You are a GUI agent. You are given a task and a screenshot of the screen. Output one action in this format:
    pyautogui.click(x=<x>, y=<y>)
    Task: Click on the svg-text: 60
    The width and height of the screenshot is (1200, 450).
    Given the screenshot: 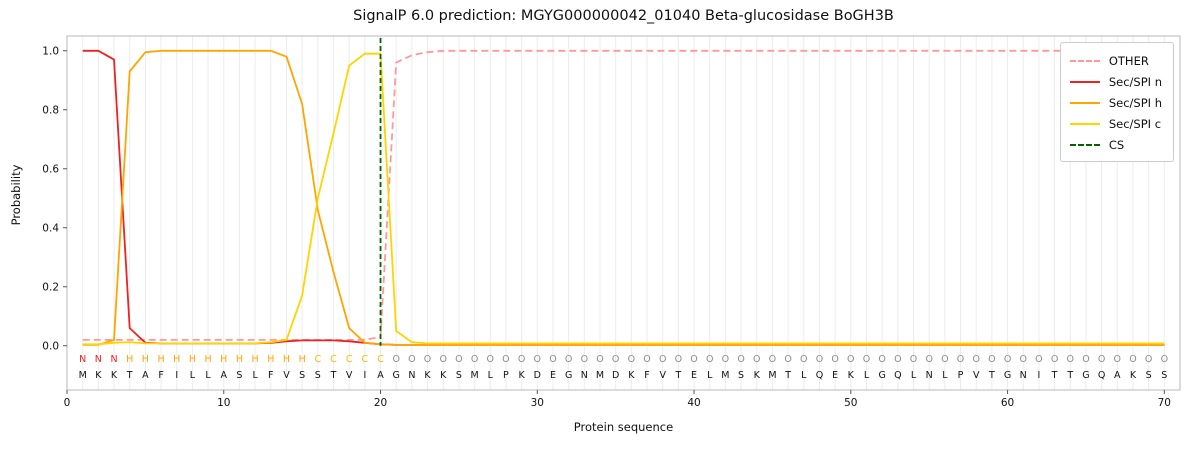 What is the action you would take?
    pyautogui.click(x=1007, y=403)
    